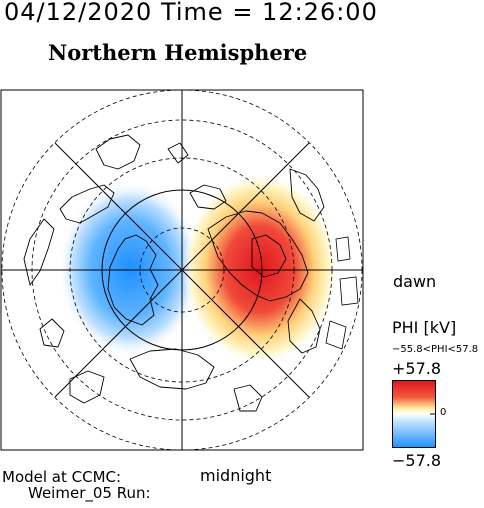 Image resolution: width=484 pixels, height=508 pixels. Describe the element at coordinates (260, 269) in the screenshot. I see `positive-potential-cell` at that location.